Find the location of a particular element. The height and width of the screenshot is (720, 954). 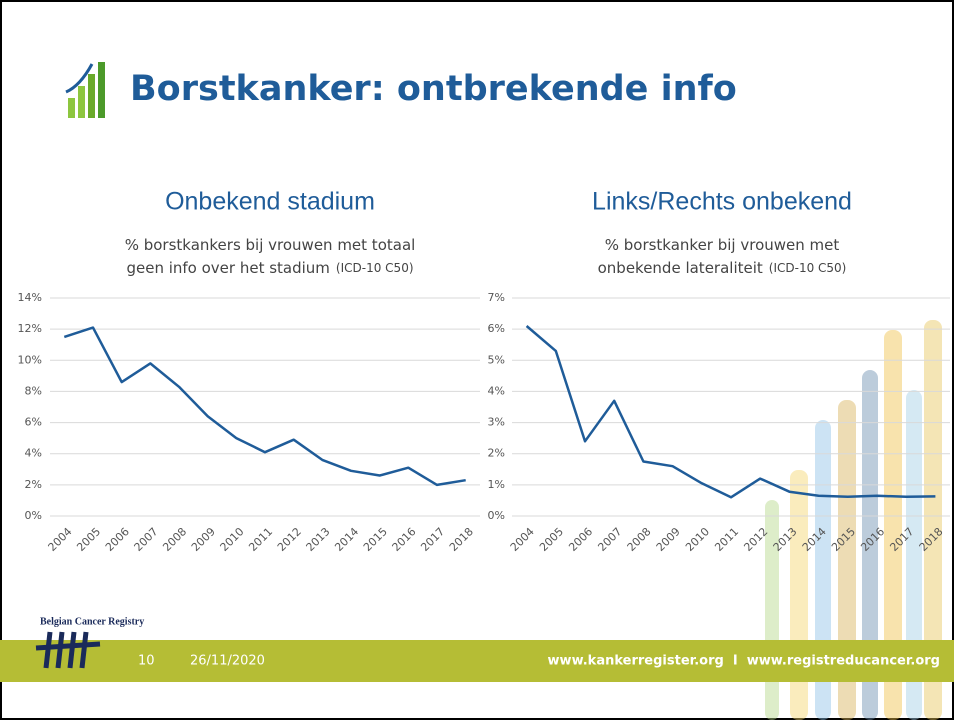

page-number: 10 is located at coordinates (146, 661).